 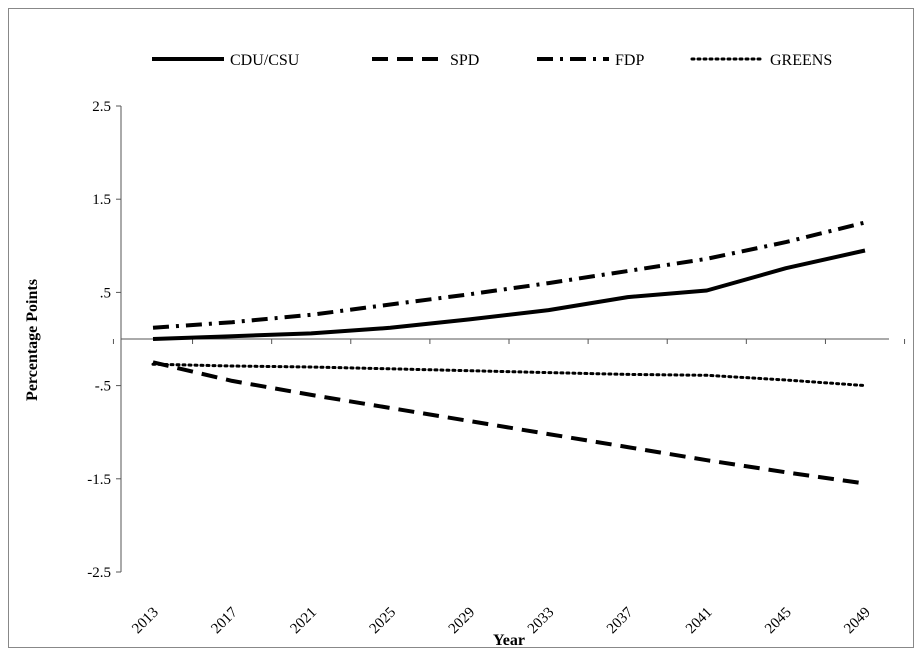 I want to click on y-axis: 2.5 1.5 .5 -.5 -1.5 -2.5, so click(x=104, y=340).